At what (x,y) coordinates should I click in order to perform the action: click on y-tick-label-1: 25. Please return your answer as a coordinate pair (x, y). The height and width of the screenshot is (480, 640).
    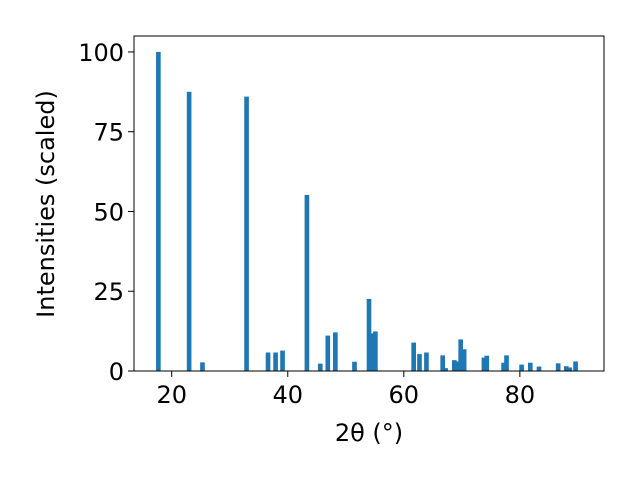
    Looking at the image, I should click on (108, 292).